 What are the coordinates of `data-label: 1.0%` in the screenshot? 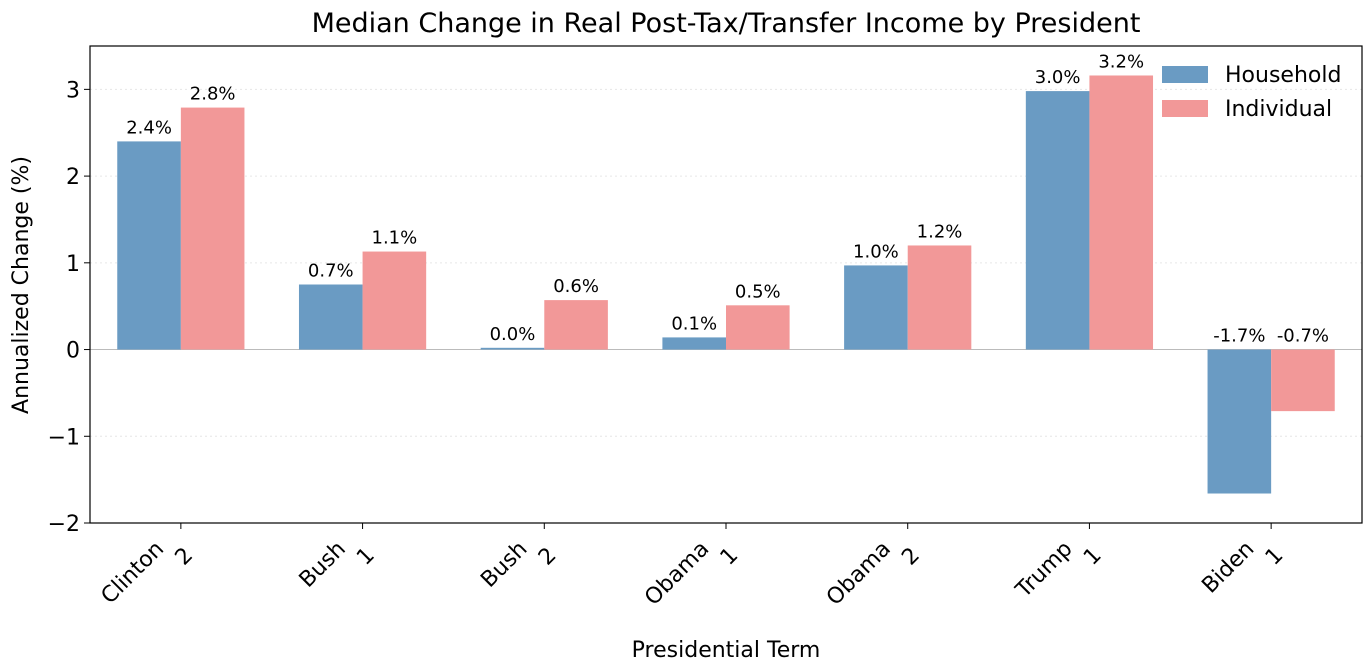 It's located at (876, 251).